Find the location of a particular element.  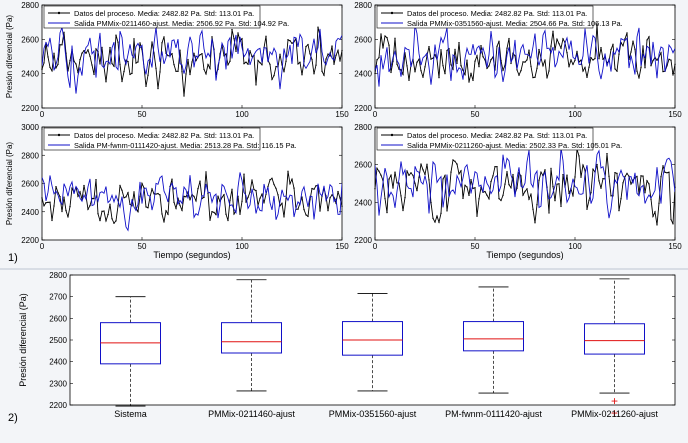

y-tick-label: 2400 is located at coordinates (58, 362).